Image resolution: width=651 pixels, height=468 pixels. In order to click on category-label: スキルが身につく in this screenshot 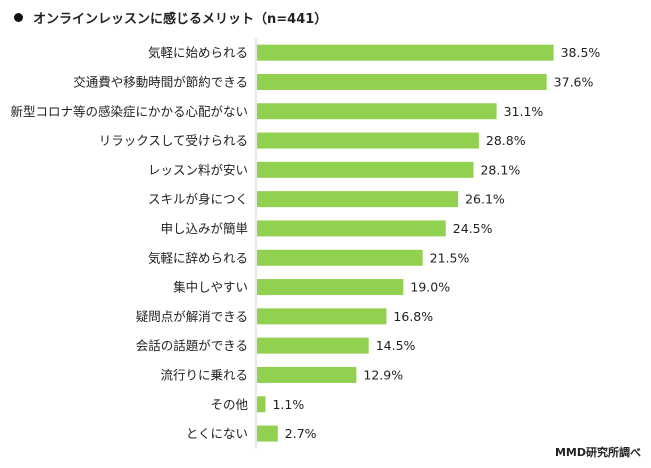, I will do `click(198, 199)`.